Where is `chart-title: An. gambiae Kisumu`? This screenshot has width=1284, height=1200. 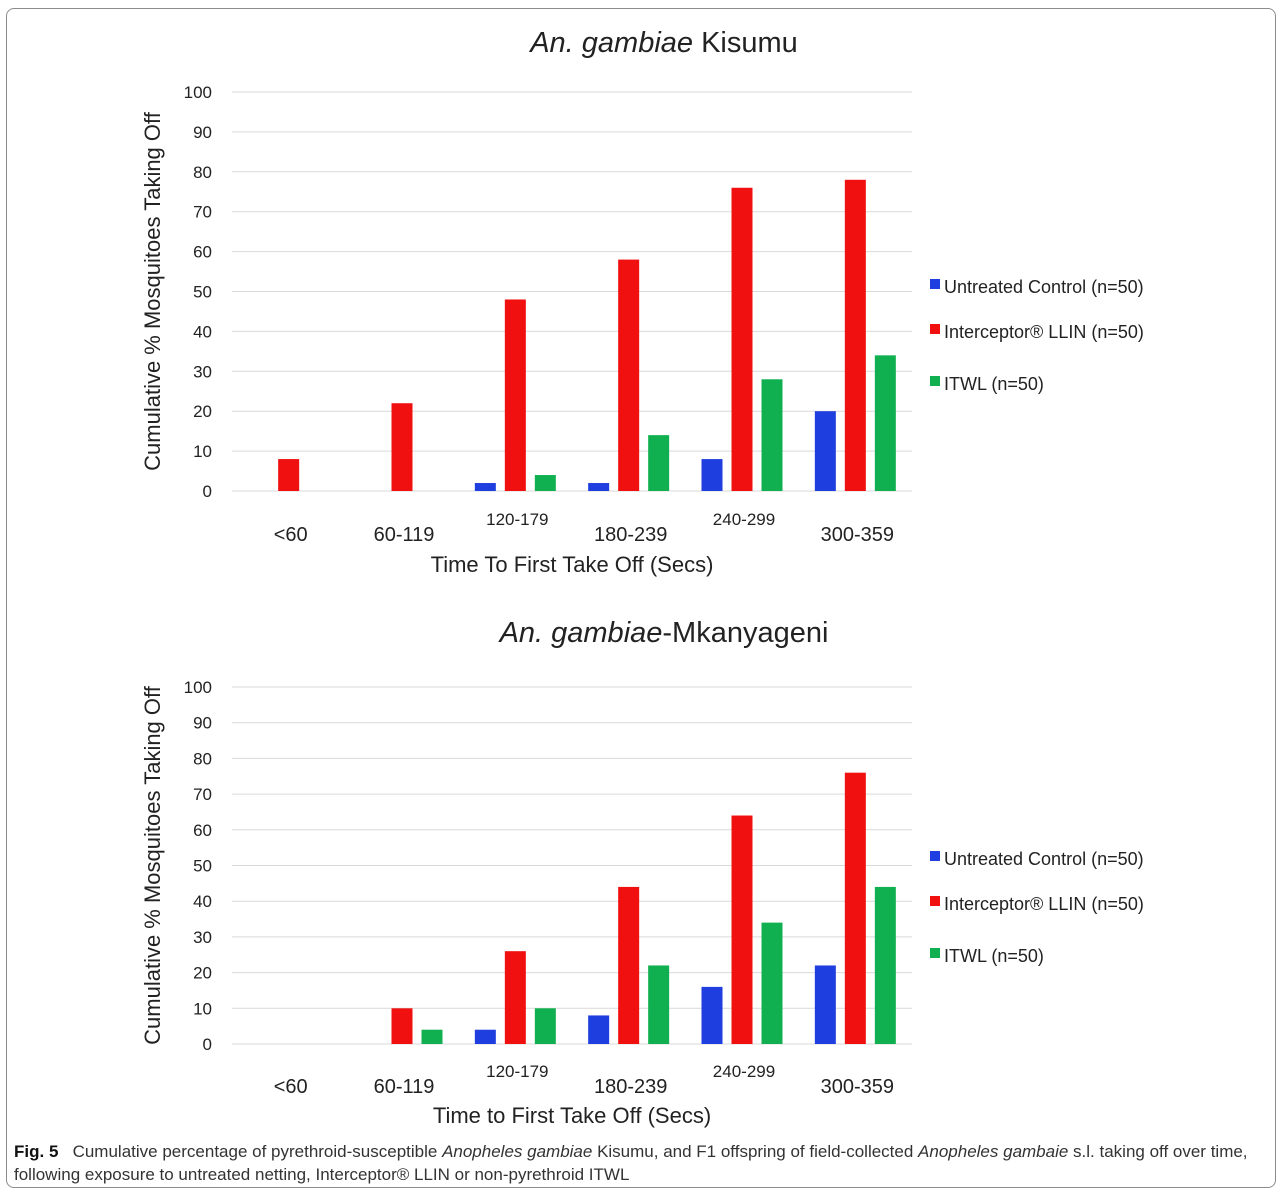
chart-title: An. gambiae Kisumu is located at coordinates (663, 43).